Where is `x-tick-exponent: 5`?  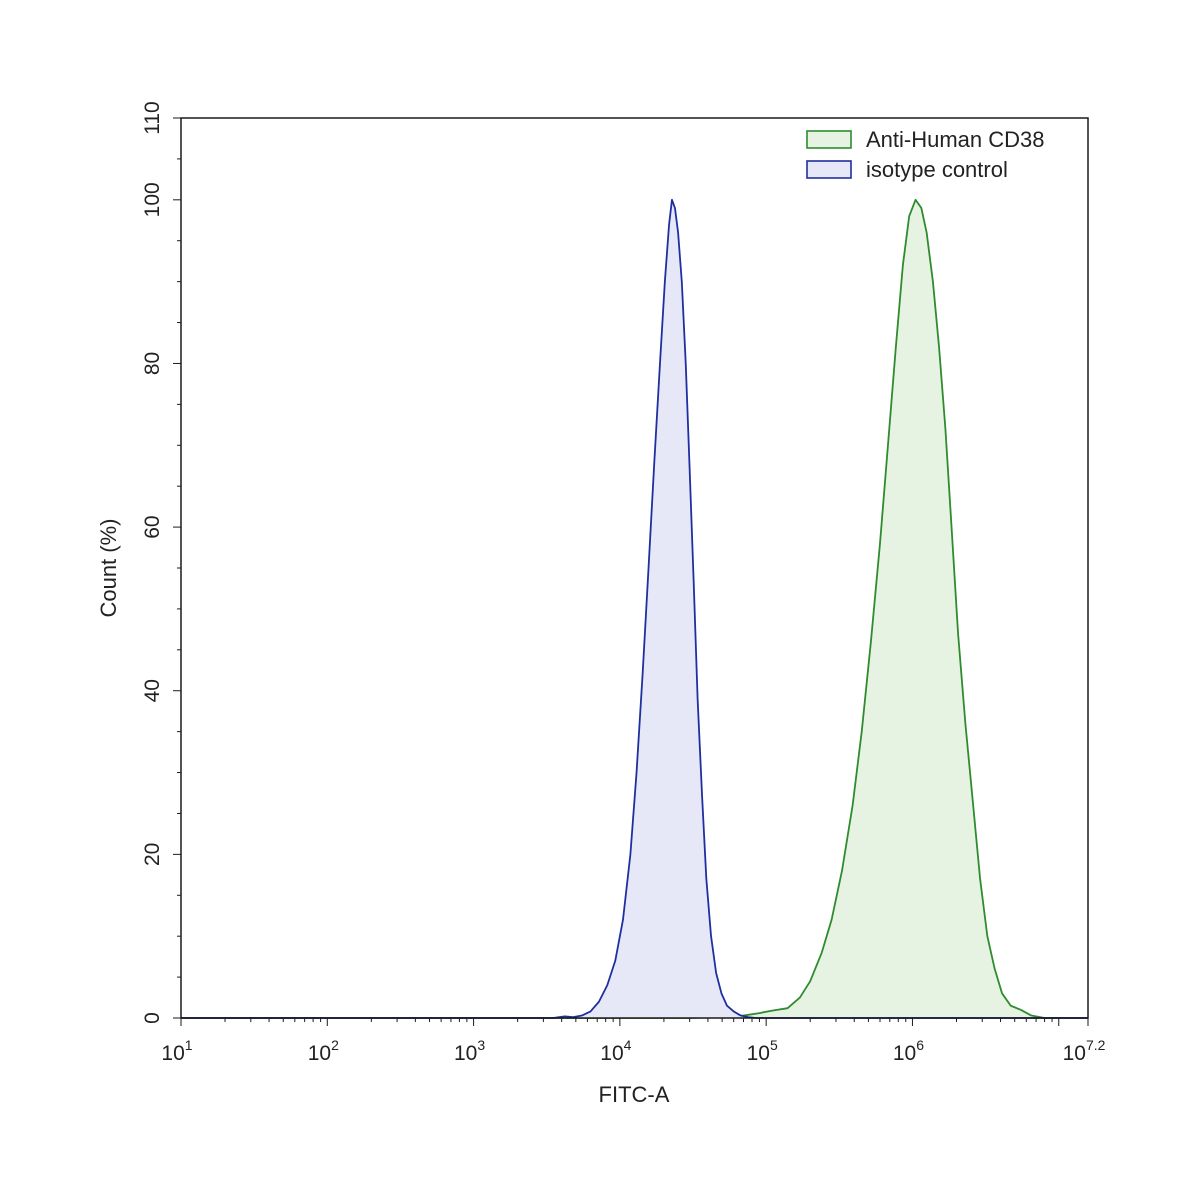
x-tick-exponent: 5 is located at coordinates (774, 1045).